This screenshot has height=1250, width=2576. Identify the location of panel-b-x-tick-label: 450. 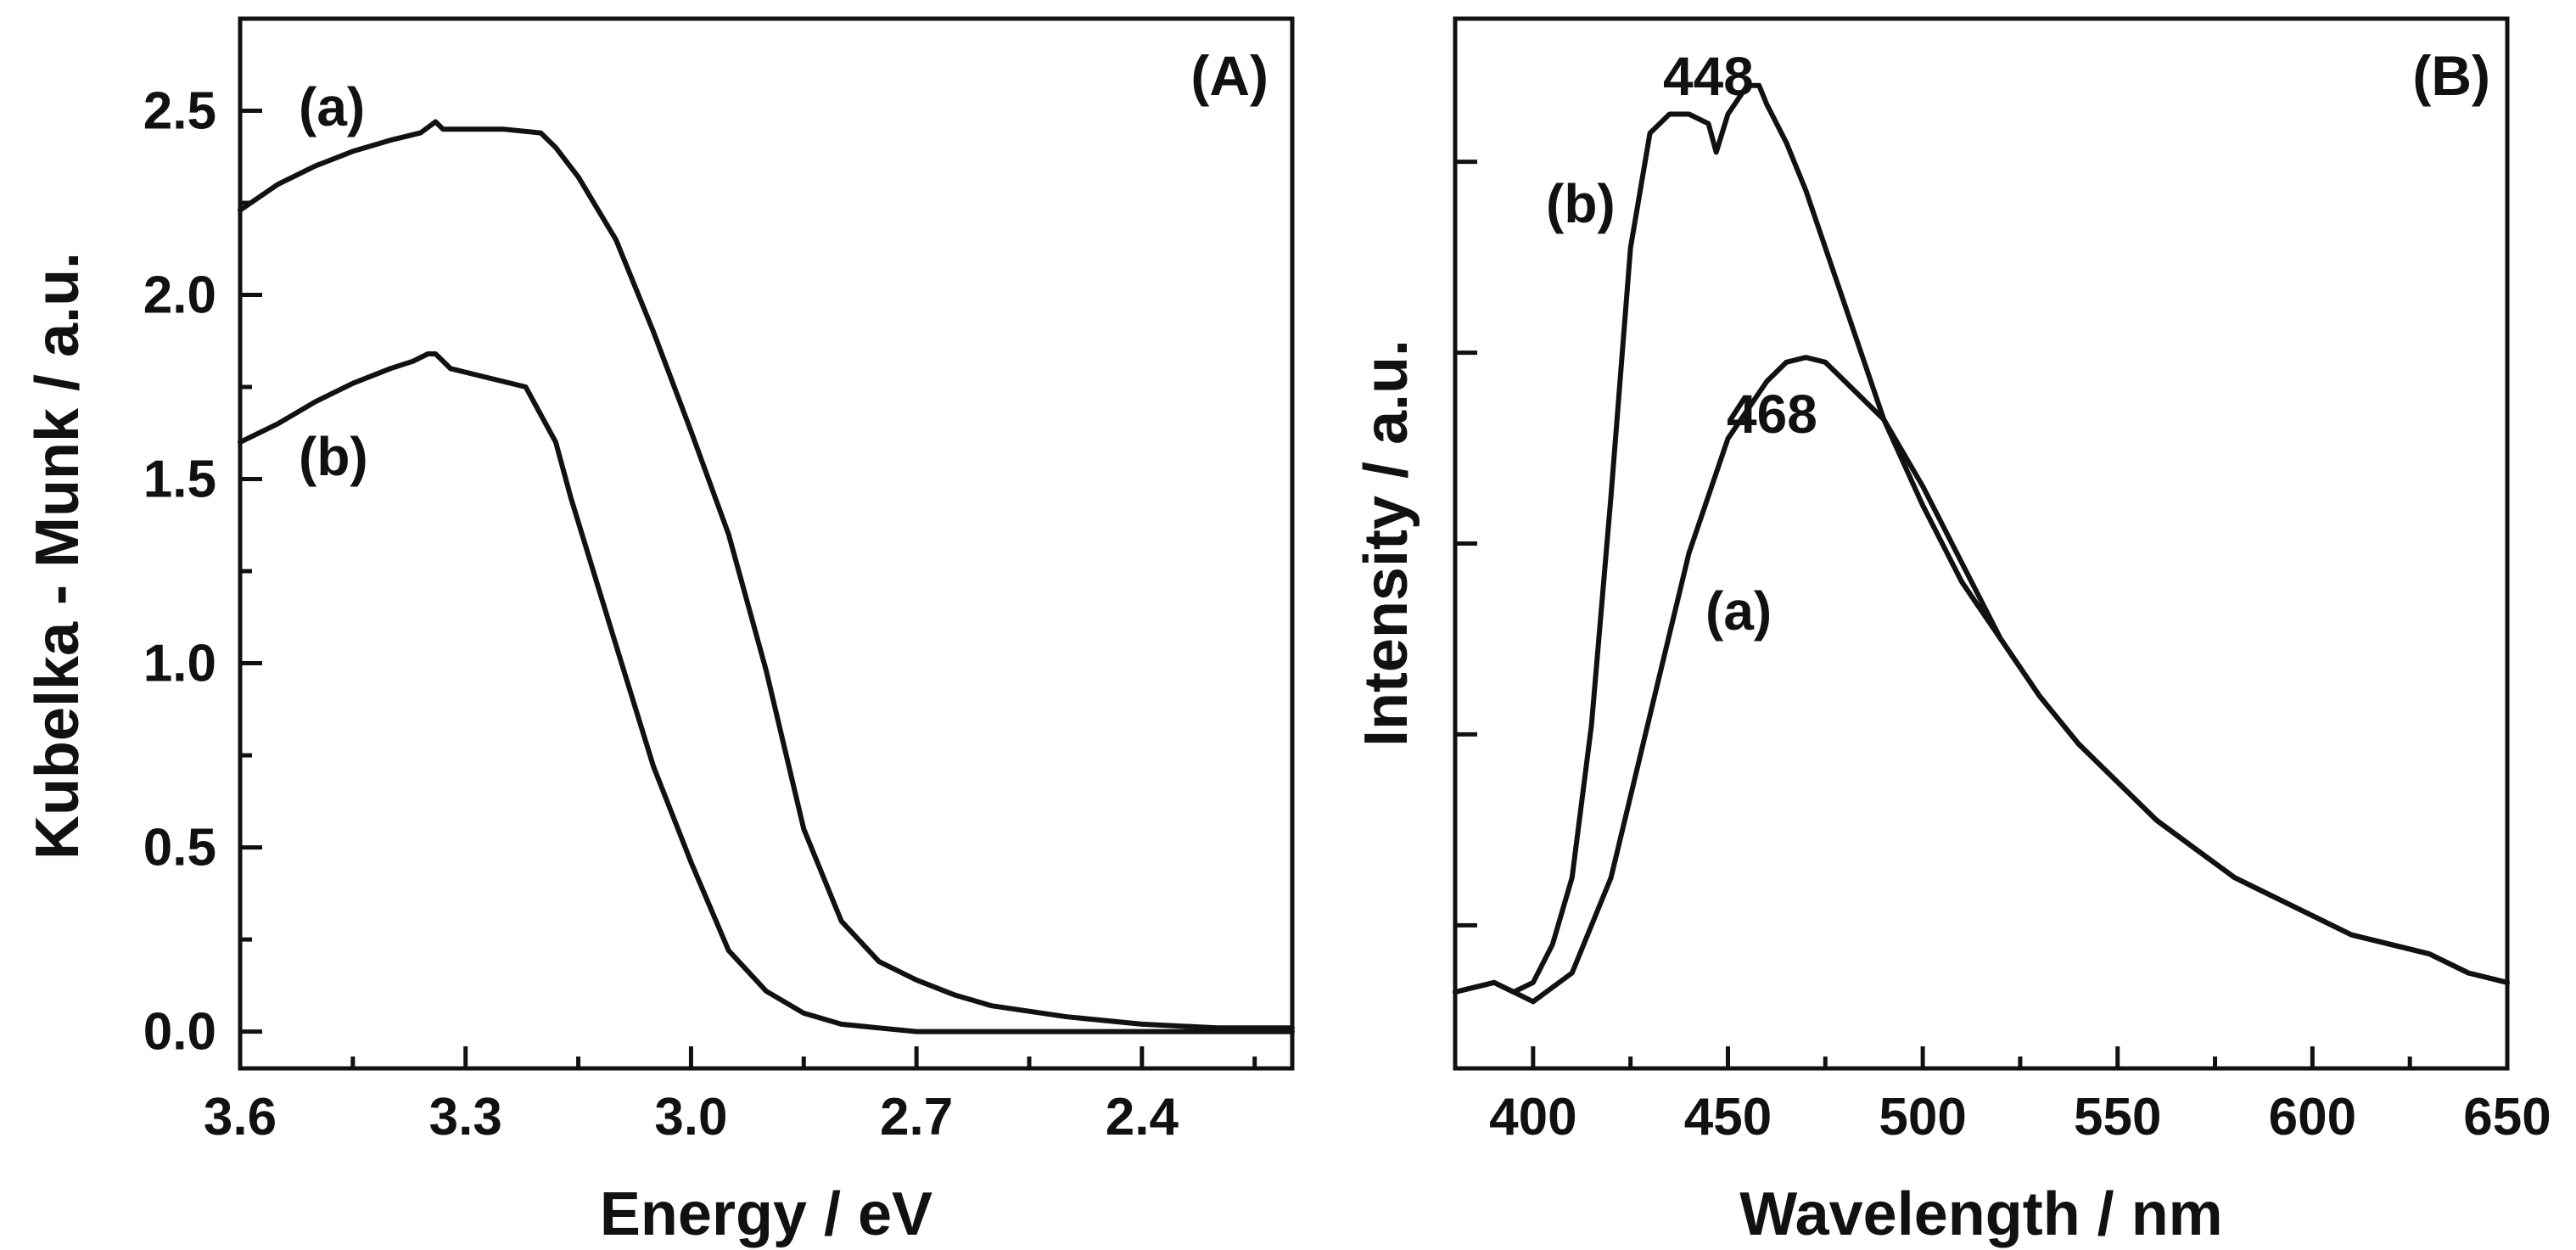
(1728, 1117).